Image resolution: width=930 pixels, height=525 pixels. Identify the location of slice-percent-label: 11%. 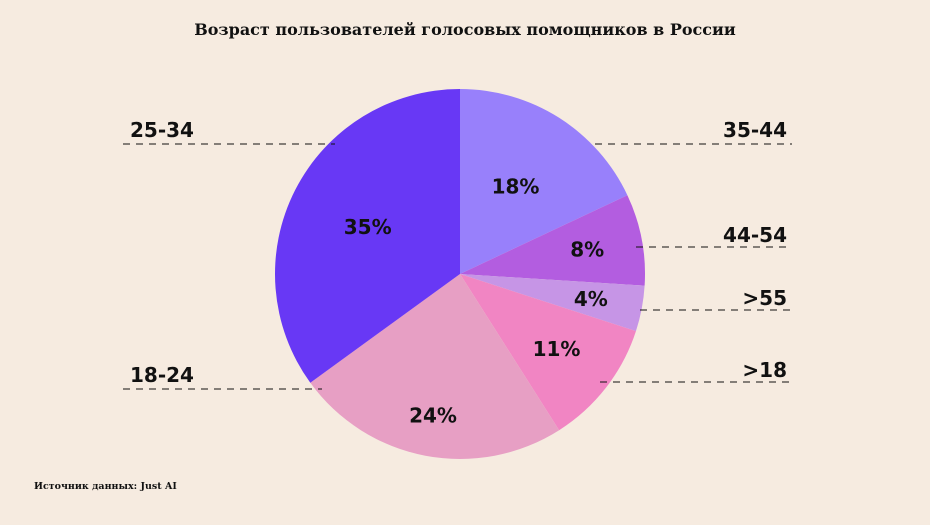
(557, 349).